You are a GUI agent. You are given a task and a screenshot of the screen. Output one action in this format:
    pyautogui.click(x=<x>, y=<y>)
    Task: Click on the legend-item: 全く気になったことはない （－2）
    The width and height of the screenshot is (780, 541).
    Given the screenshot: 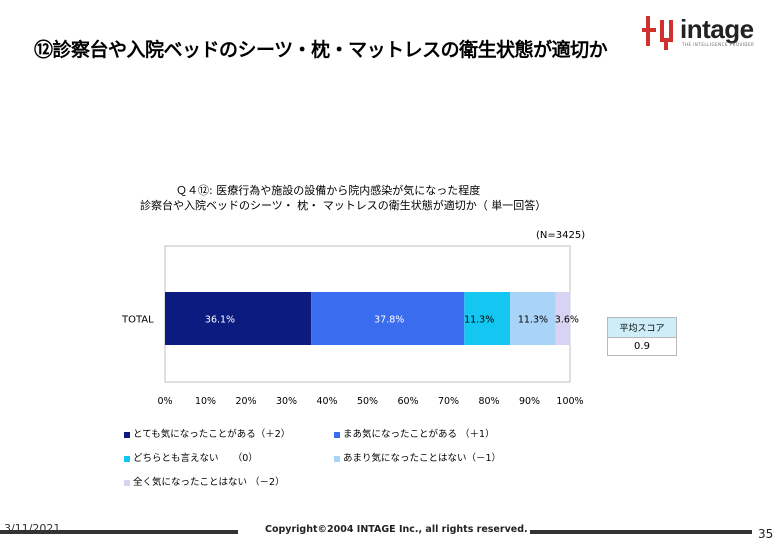 What is the action you would take?
    pyautogui.click(x=204, y=481)
    